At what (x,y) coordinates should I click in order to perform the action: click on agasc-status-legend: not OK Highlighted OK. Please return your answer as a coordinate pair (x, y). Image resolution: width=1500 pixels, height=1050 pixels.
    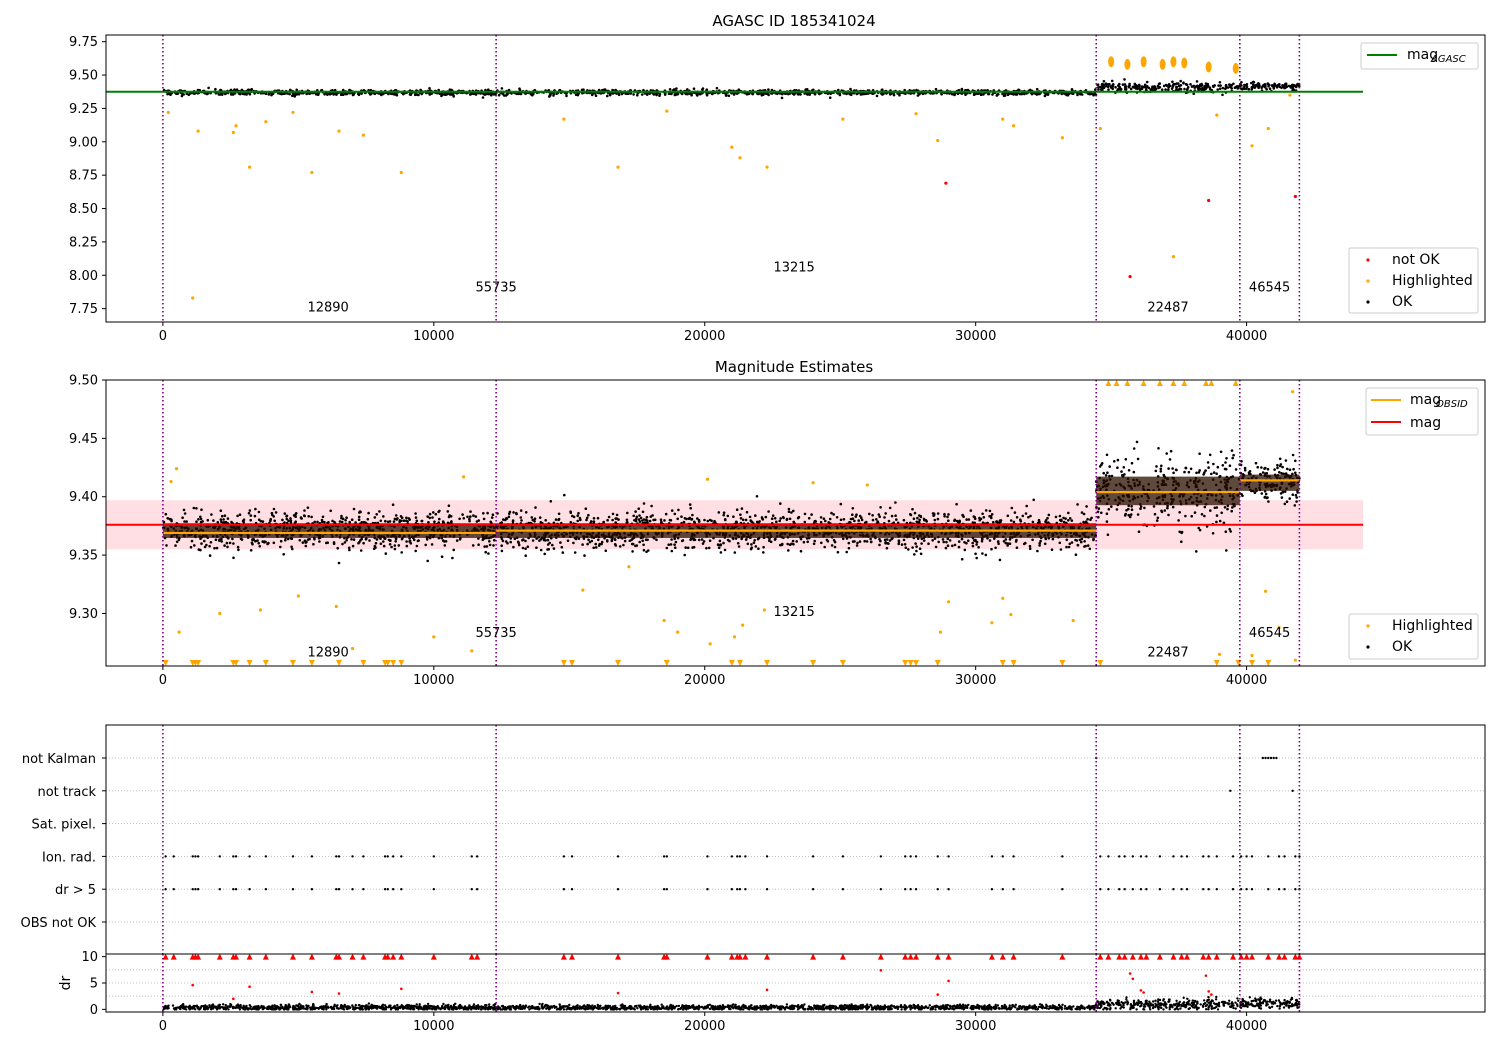
    Looking at the image, I should click on (1413, 280).